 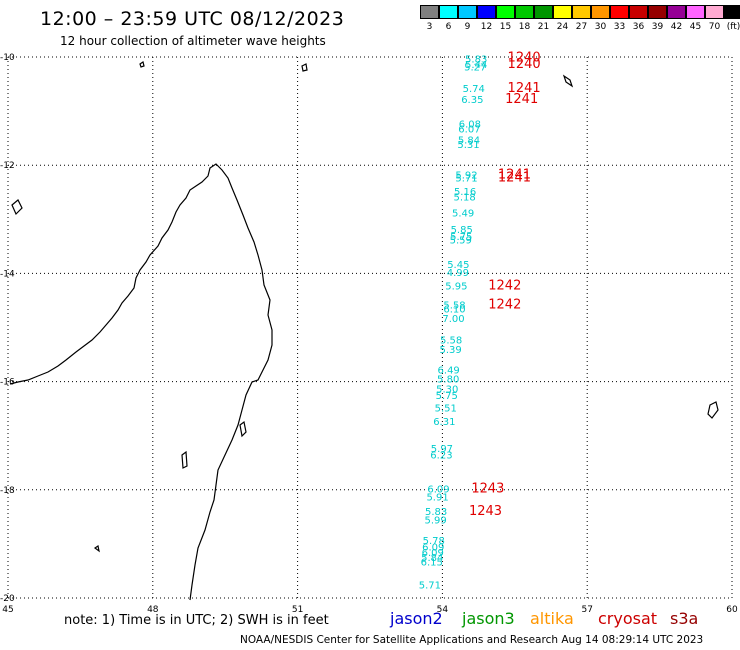 I want to click on swh-value: 5.30, so click(x=447, y=389).